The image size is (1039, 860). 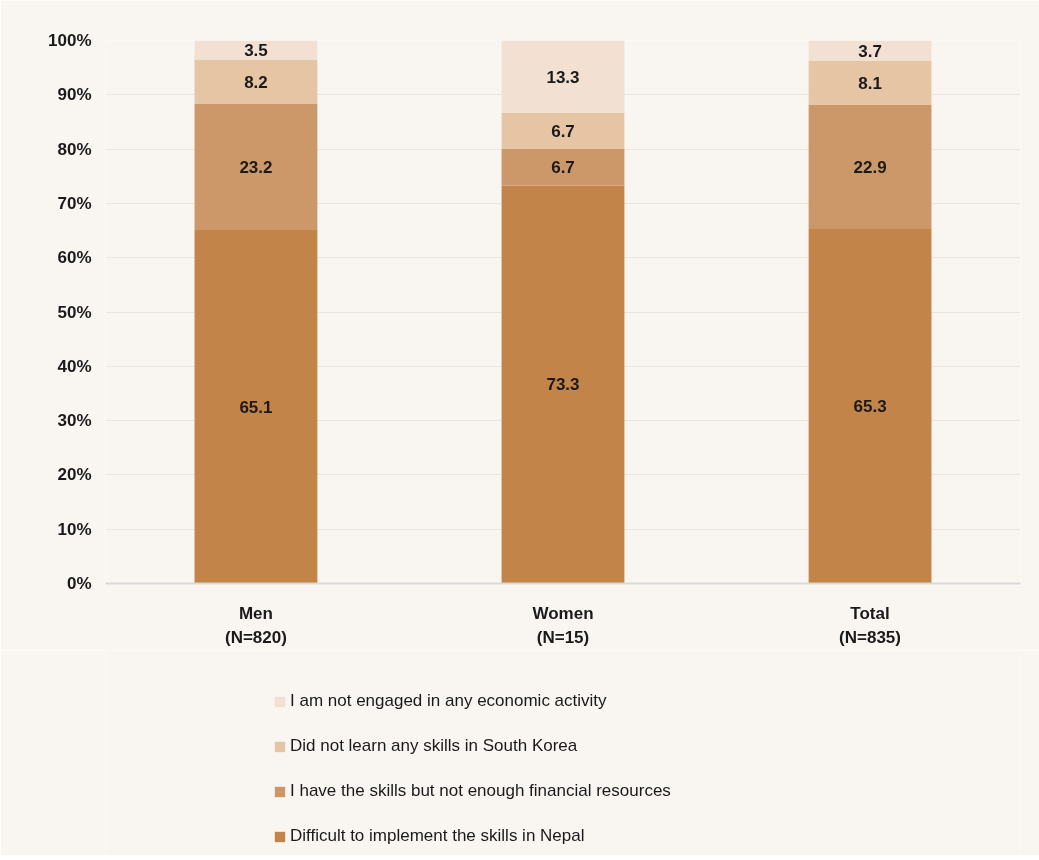 I want to click on data-label: 13.3, so click(x=563, y=77).